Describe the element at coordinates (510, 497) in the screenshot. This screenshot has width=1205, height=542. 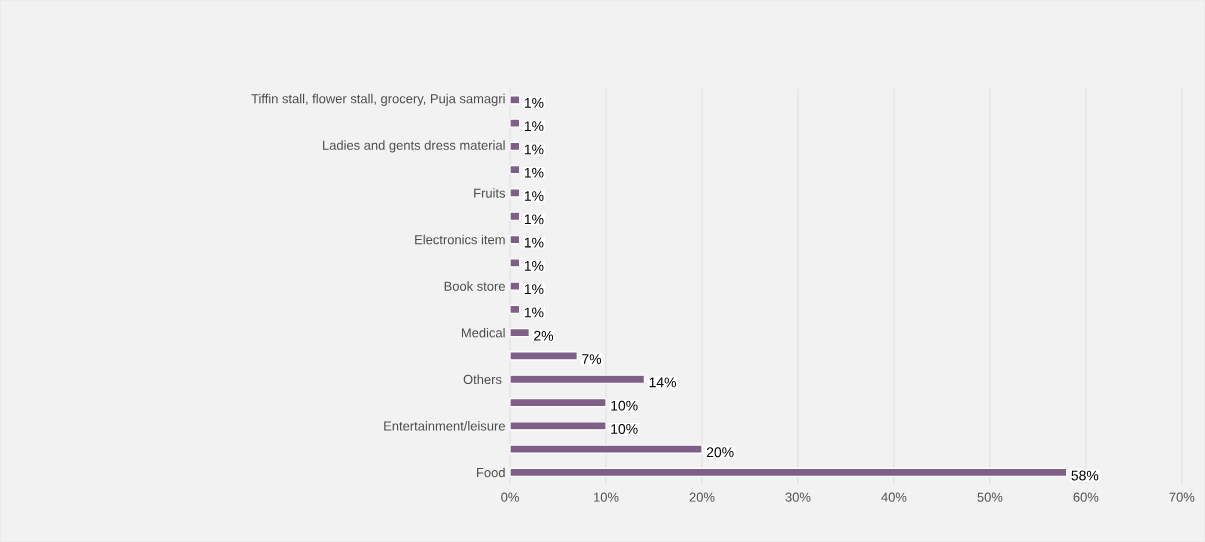
I see `x-tick-label: 0%` at that location.